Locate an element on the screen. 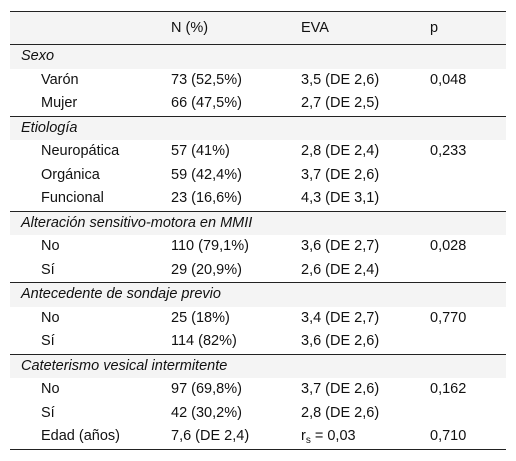  row-eva: 2,7 (DE 2,5) is located at coordinates (340, 103).